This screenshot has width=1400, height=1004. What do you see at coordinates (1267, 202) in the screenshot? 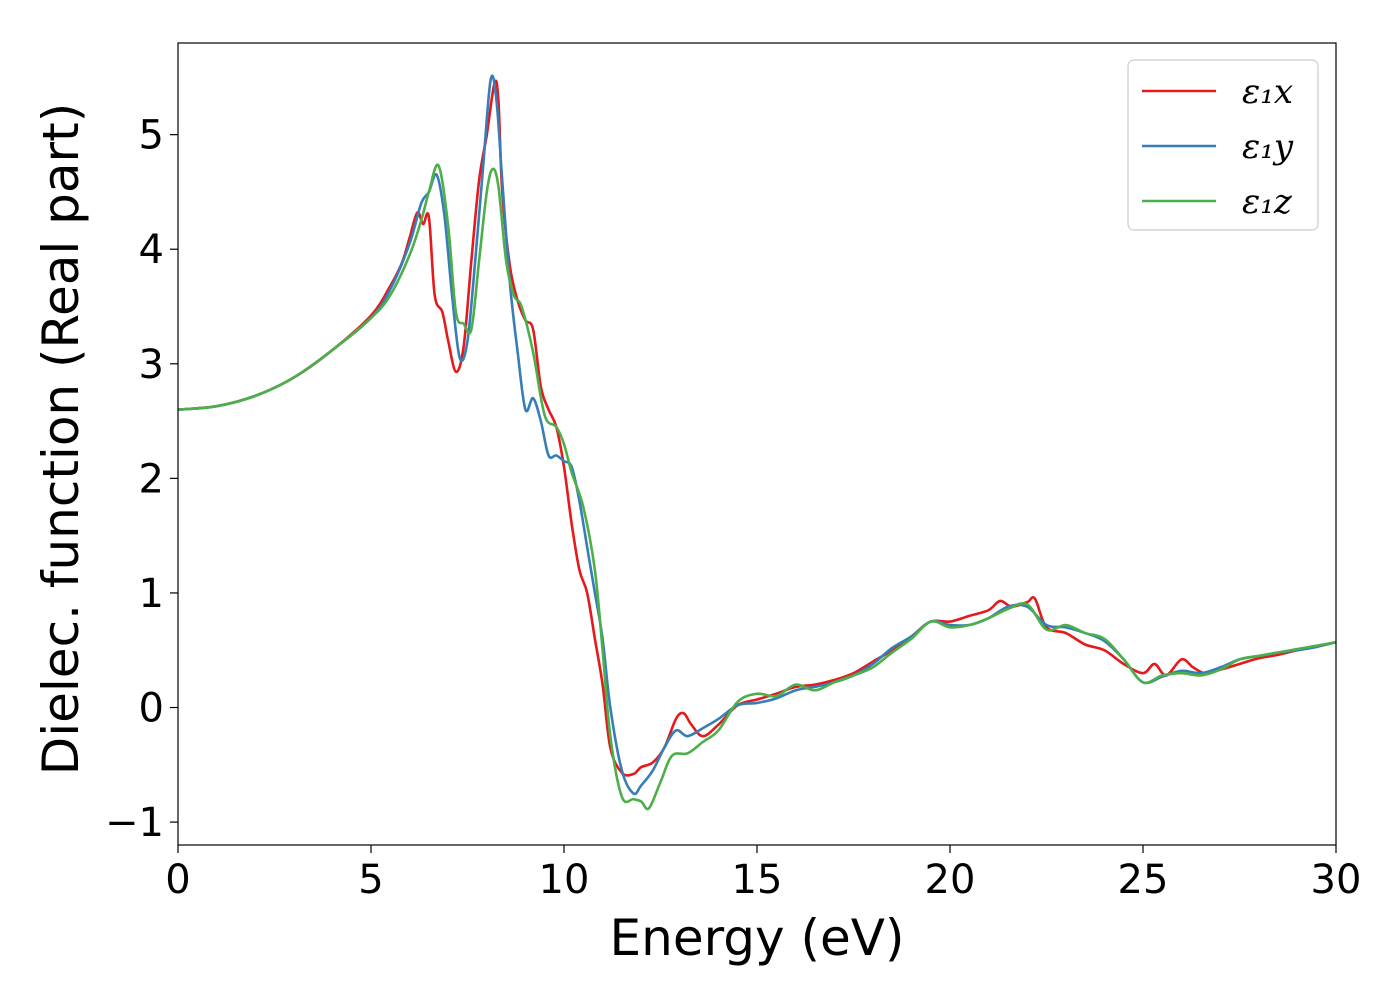
I see `legend-label: ε₁z` at bounding box center [1267, 202].